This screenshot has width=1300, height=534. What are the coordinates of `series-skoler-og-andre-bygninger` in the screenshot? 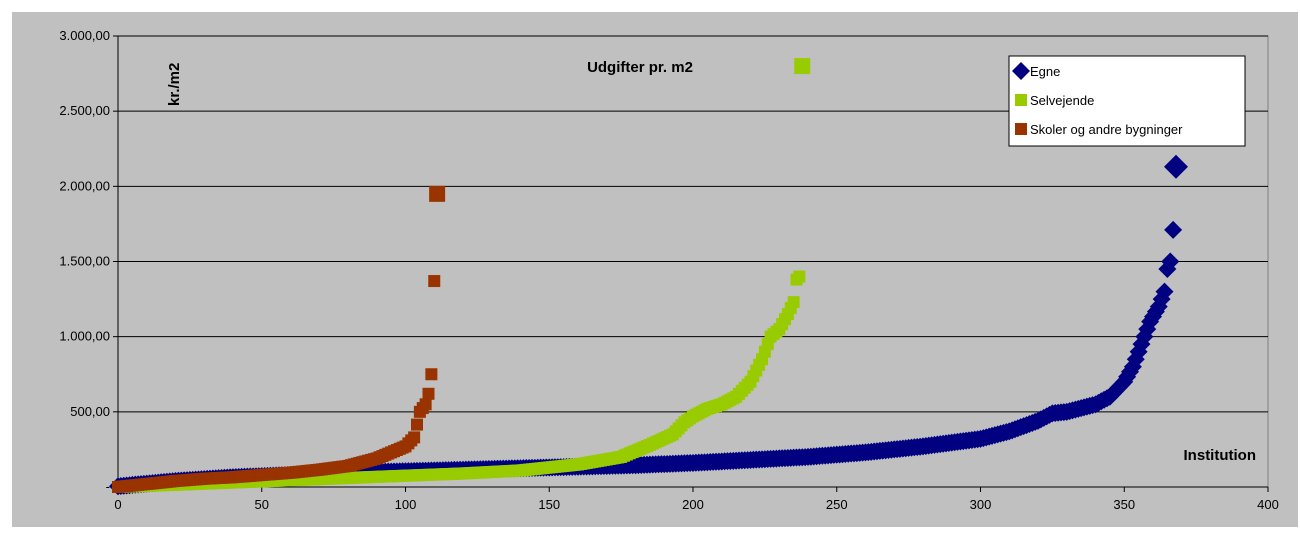 It's located at (279, 339).